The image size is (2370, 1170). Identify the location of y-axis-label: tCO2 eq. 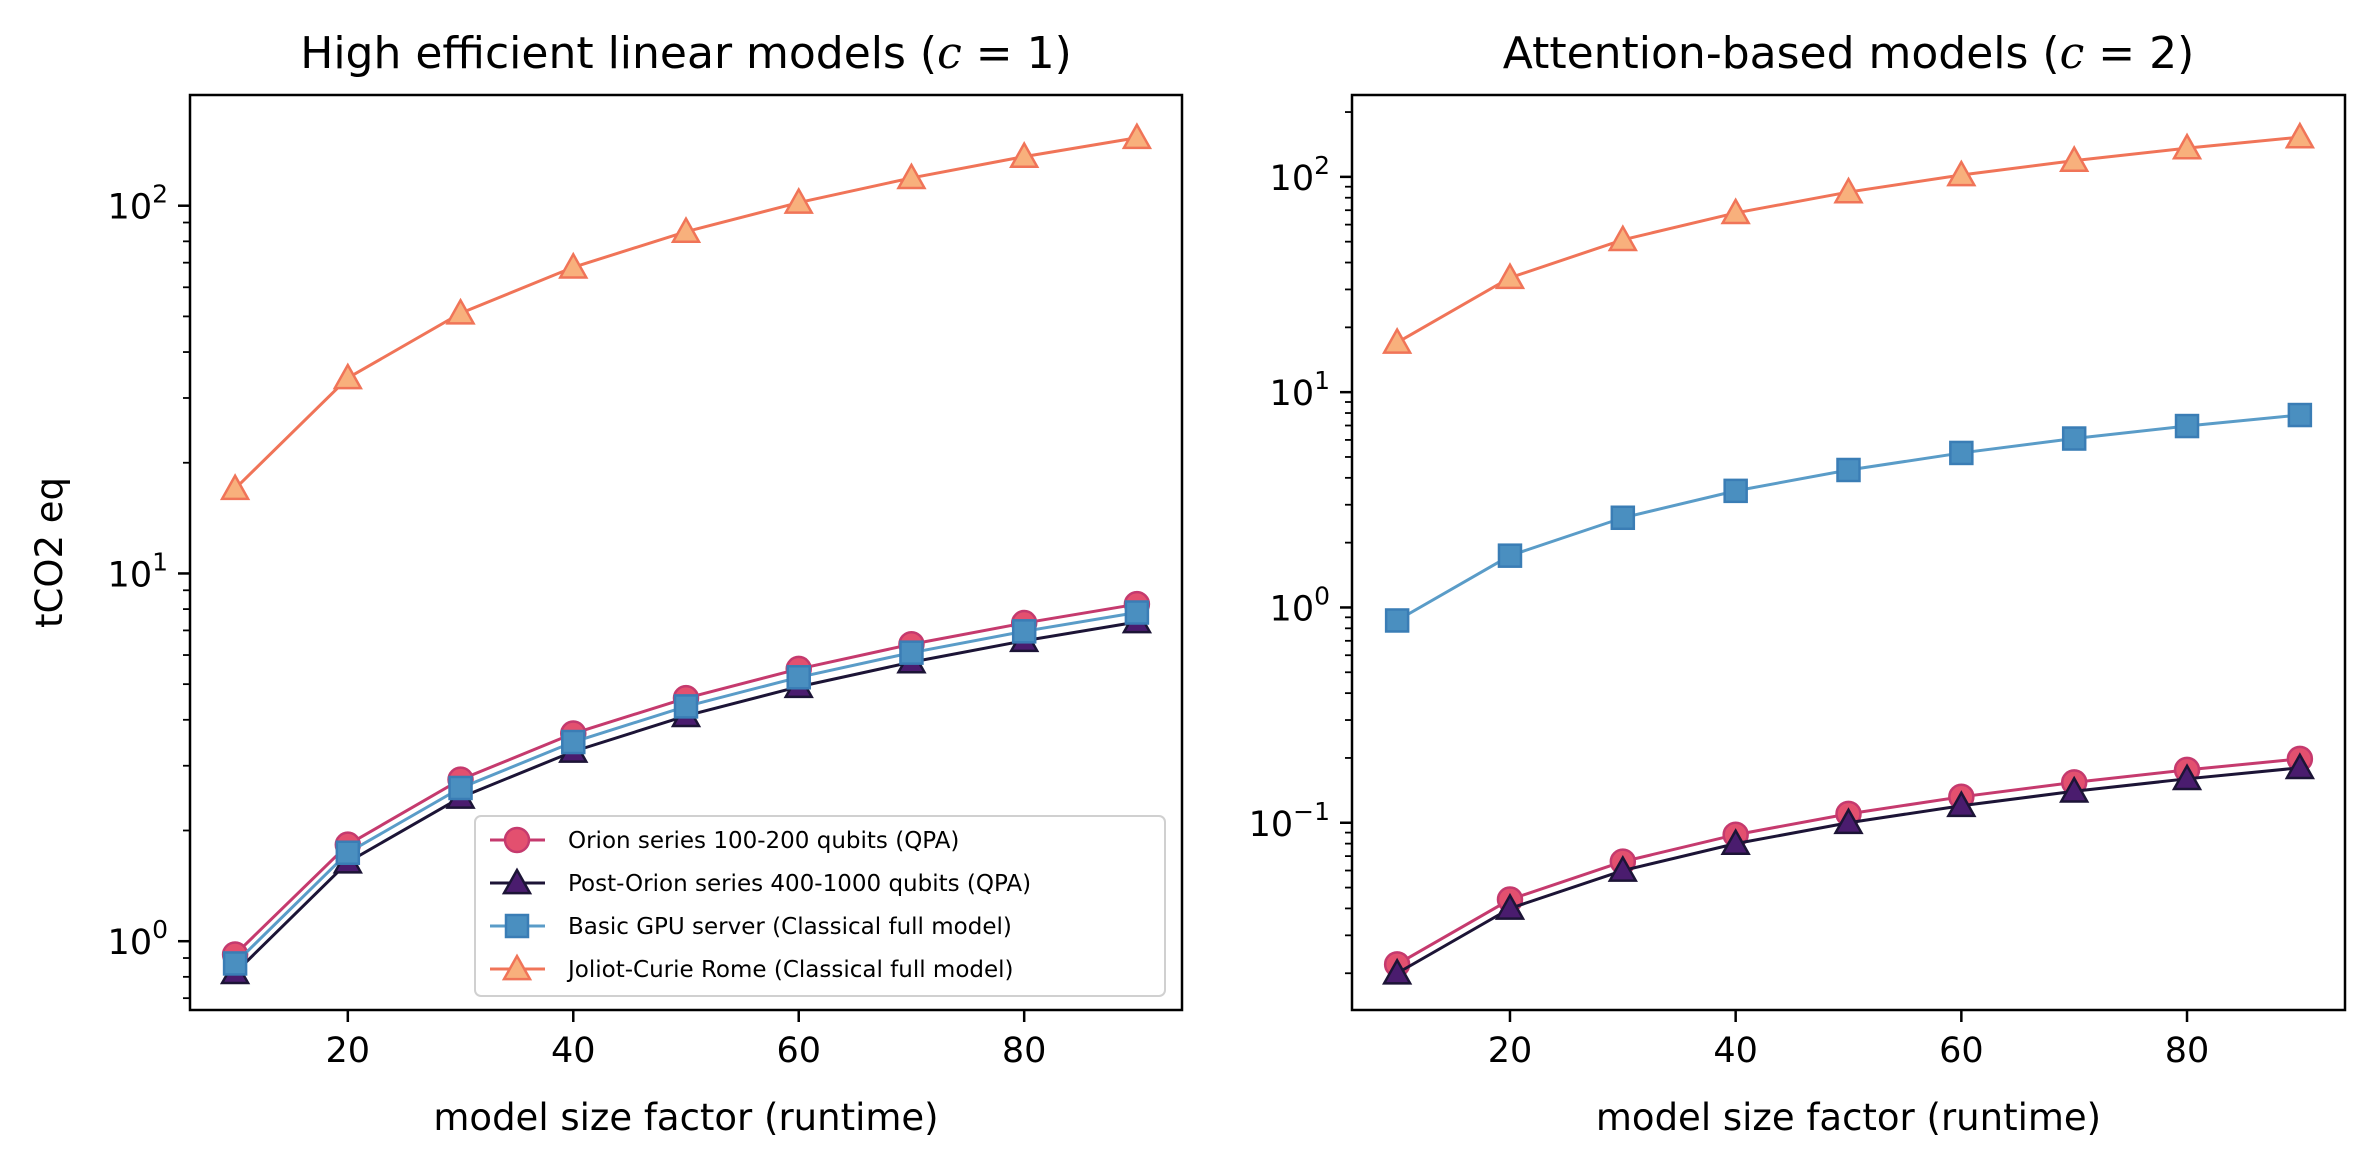
(49, 552).